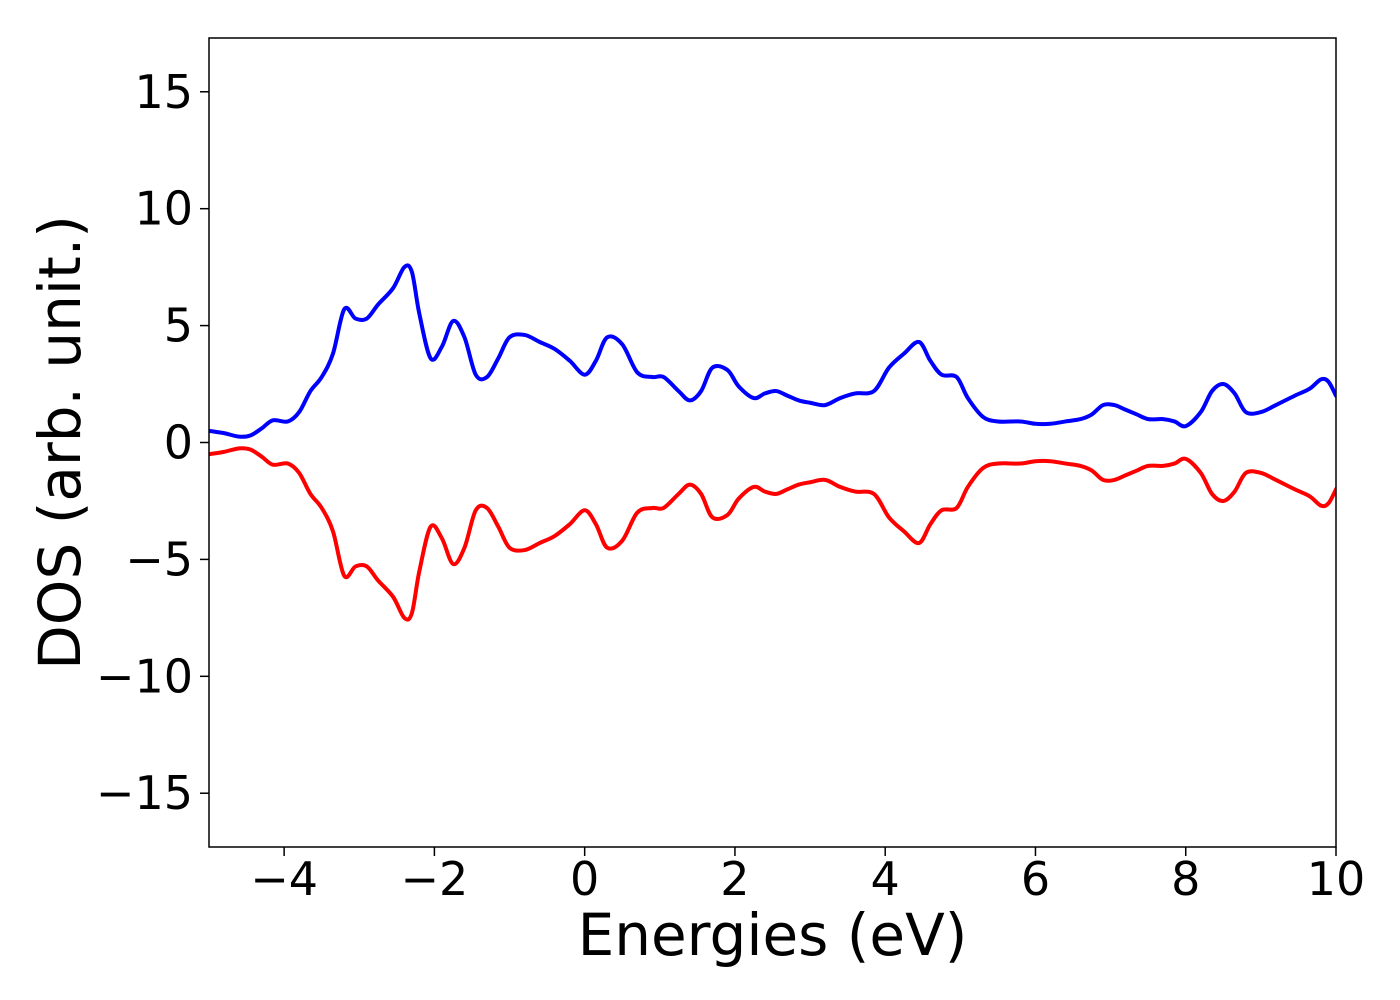 Image resolution: width=1400 pixels, height=1000 pixels. Describe the element at coordinates (584, 879) in the screenshot. I see `x-tick-label: 0` at that location.